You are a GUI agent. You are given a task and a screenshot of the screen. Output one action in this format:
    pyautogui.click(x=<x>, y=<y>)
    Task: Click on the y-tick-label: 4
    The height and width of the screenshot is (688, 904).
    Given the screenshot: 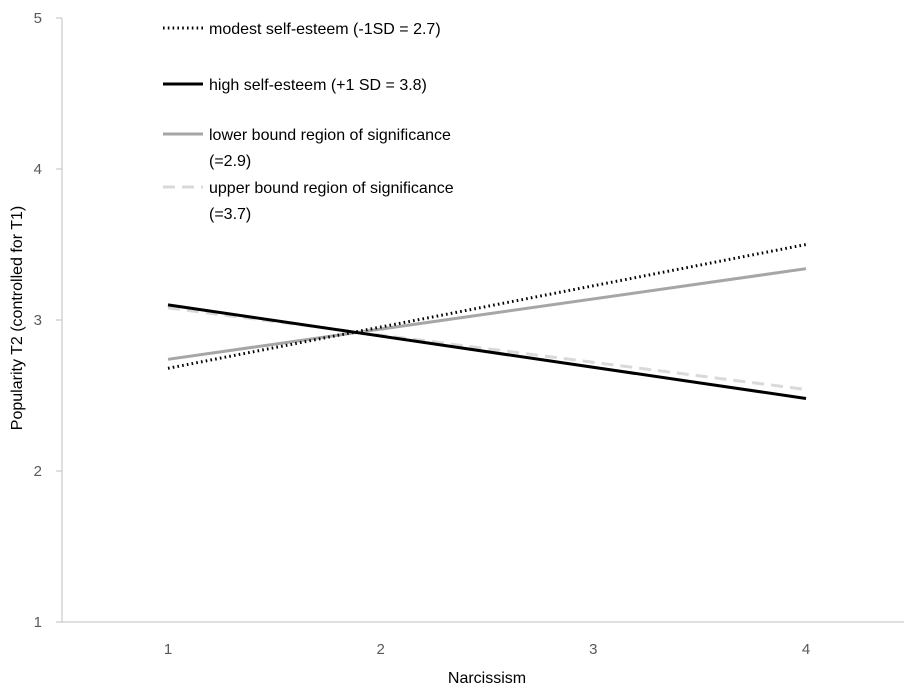 What is the action you would take?
    pyautogui.click(x=38, y=169)
    